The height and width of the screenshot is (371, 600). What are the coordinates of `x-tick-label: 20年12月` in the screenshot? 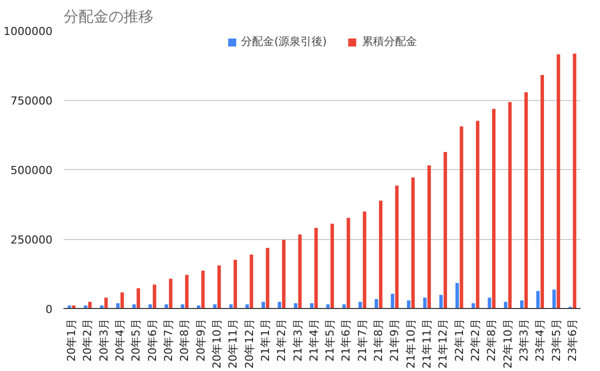 It's located at (249, 343).